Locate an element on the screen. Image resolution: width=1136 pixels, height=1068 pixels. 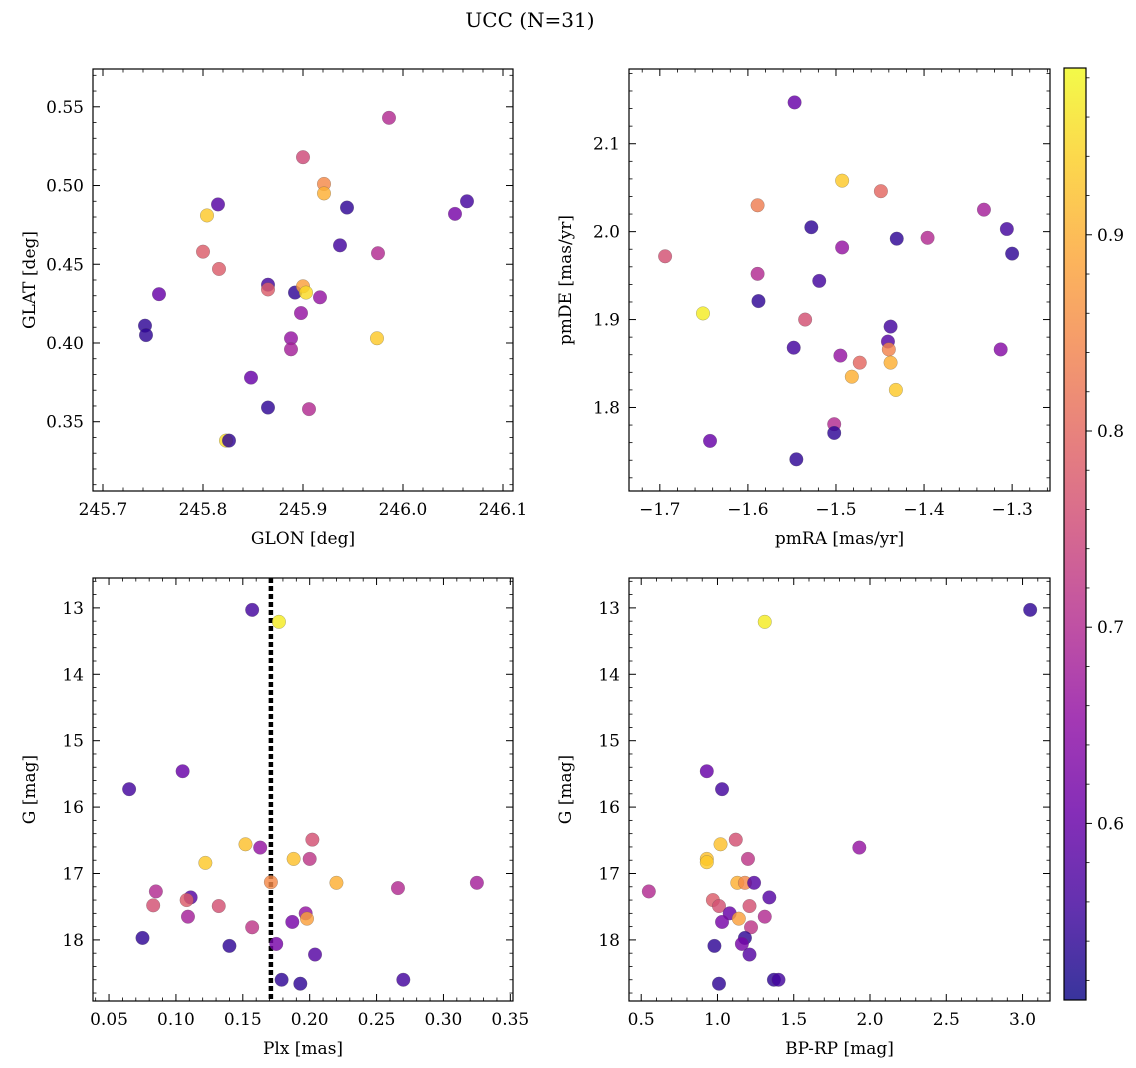
colorbar-tick-label: 0.6 is located at coordinates (1110, 824).